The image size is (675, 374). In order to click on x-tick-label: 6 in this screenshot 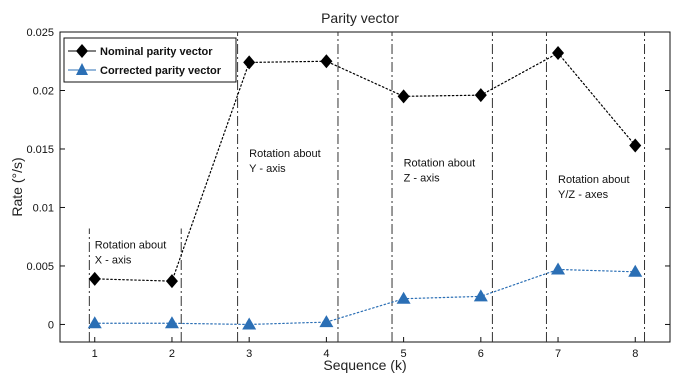, I will do `click(481, 354)`.